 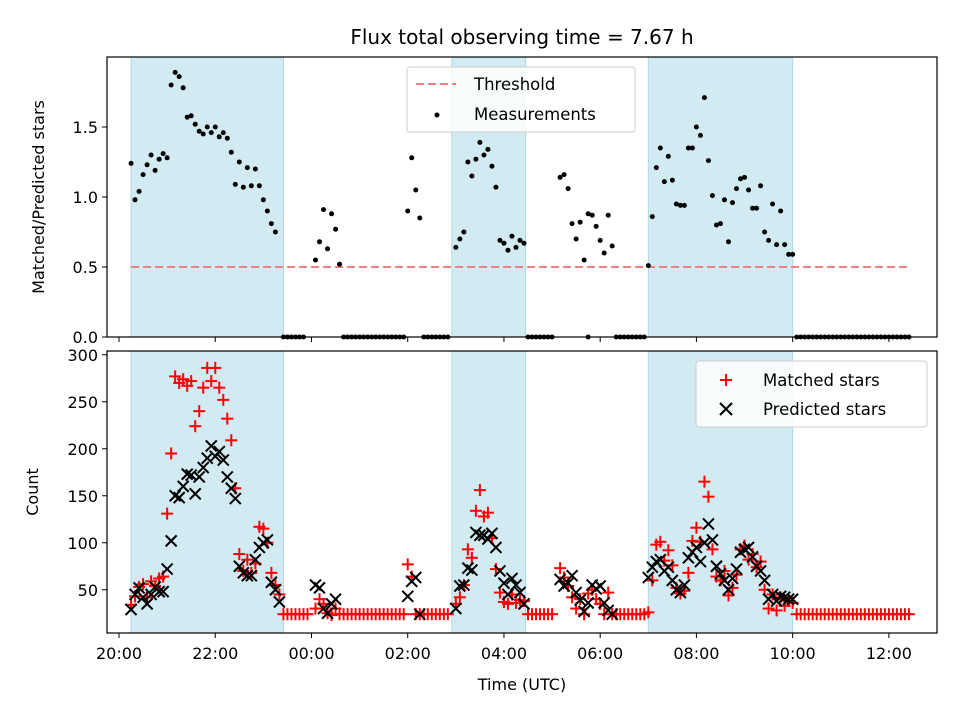 What do you see at coordinates (38, 197) in the screenshot?
I see `ratio-y-axis-label: Matched/Predicted stars` at bounding box center [38, 197].